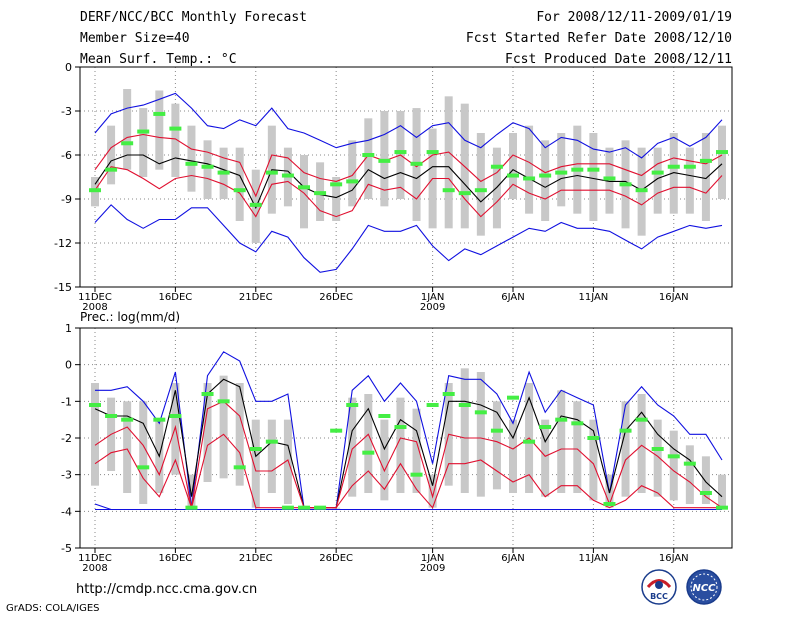  I want to click on produced-date: Fcst Produced Date 2008/12/11, so click(618, 59).